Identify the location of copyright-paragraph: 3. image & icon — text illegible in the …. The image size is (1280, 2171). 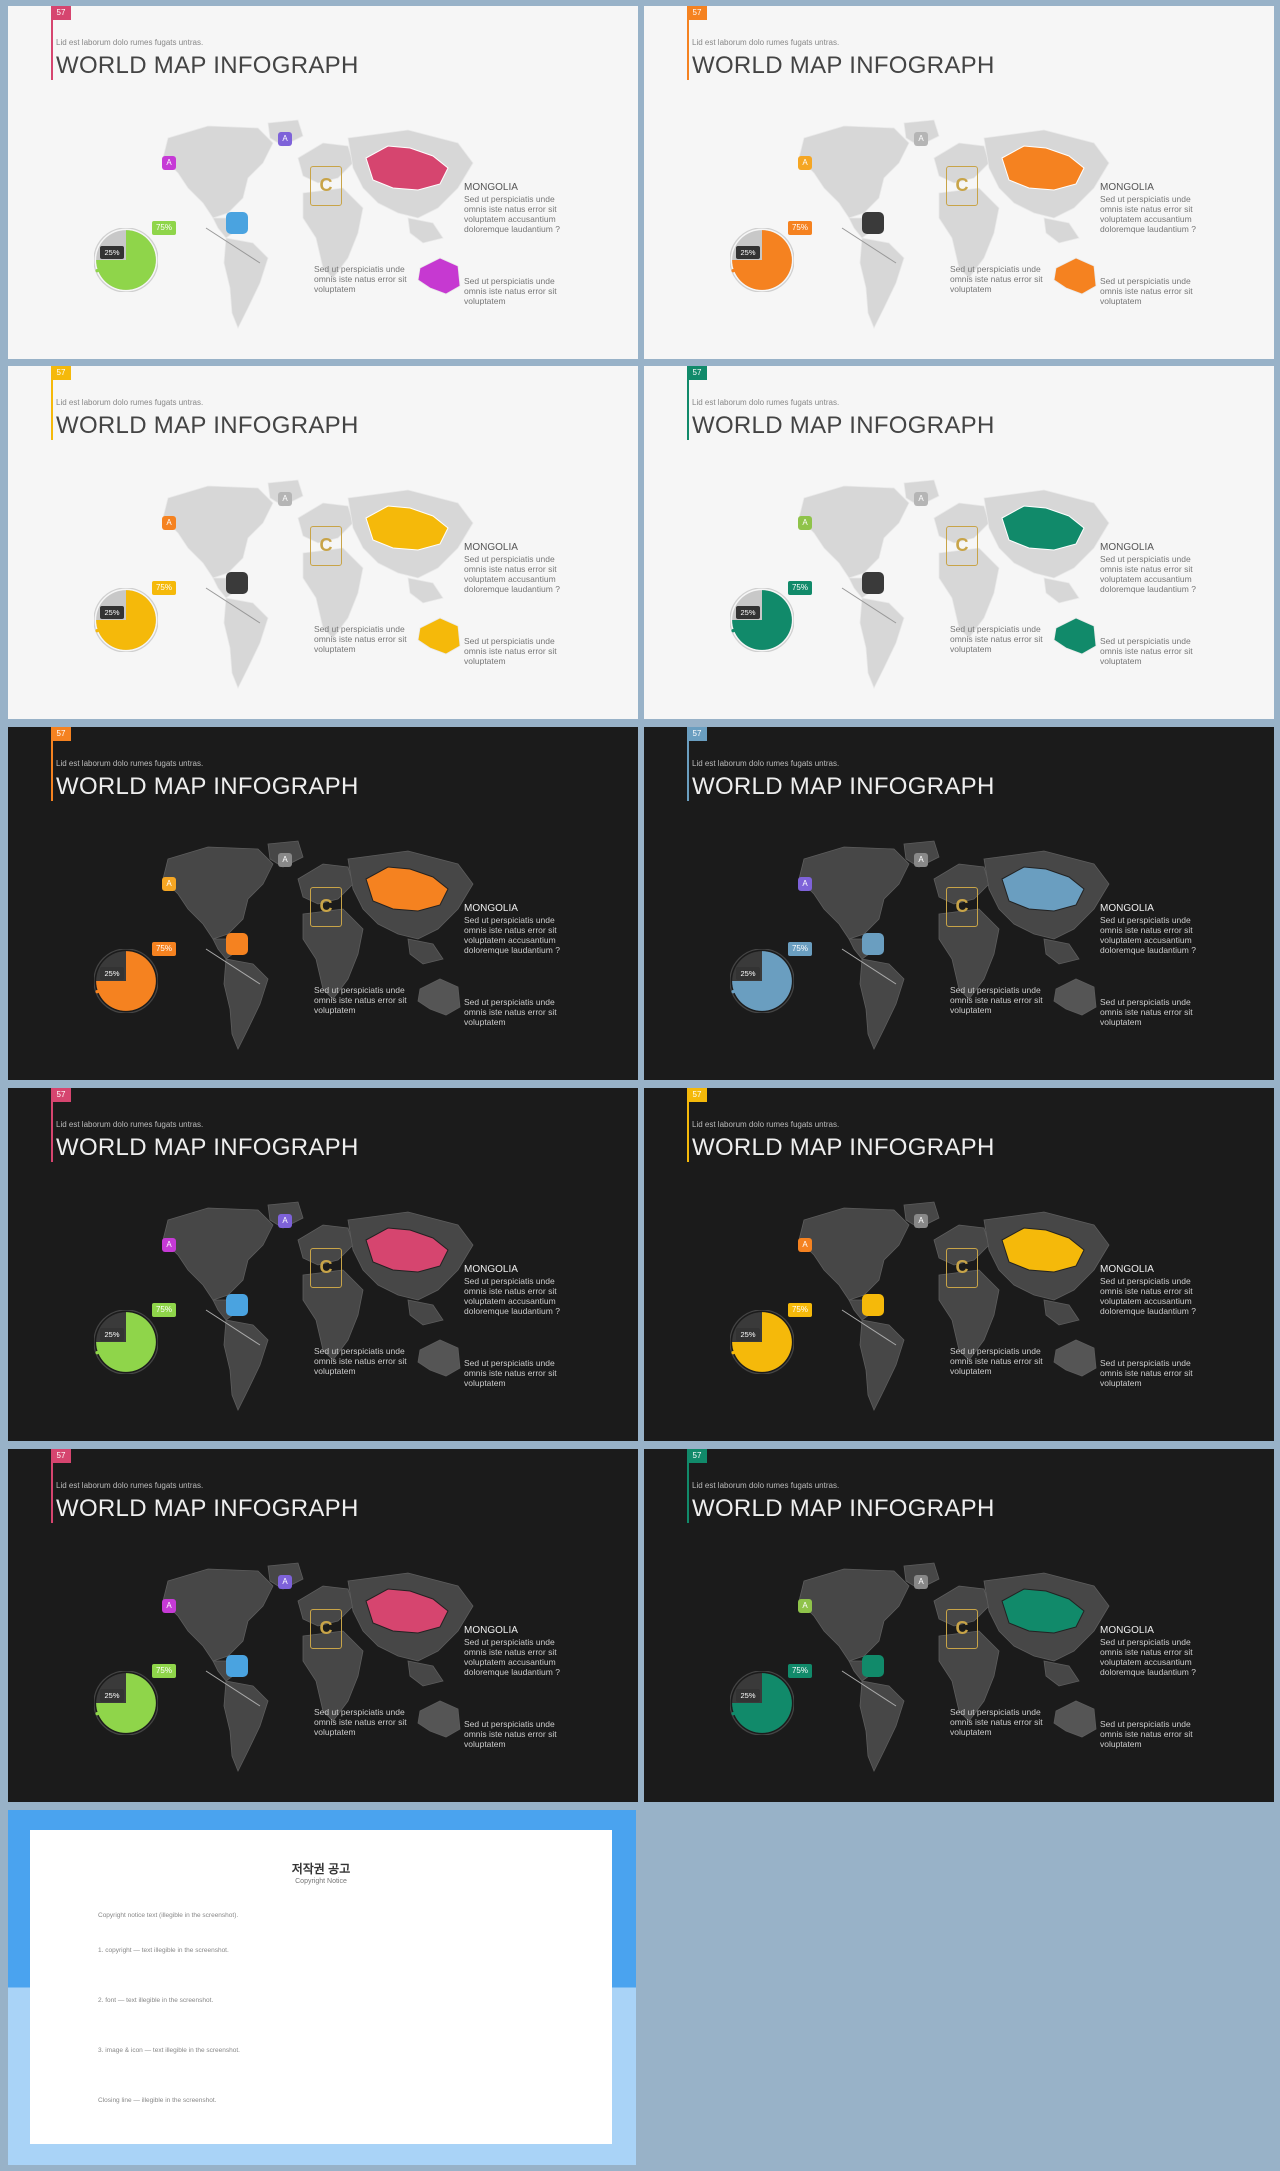
(169, 2050).